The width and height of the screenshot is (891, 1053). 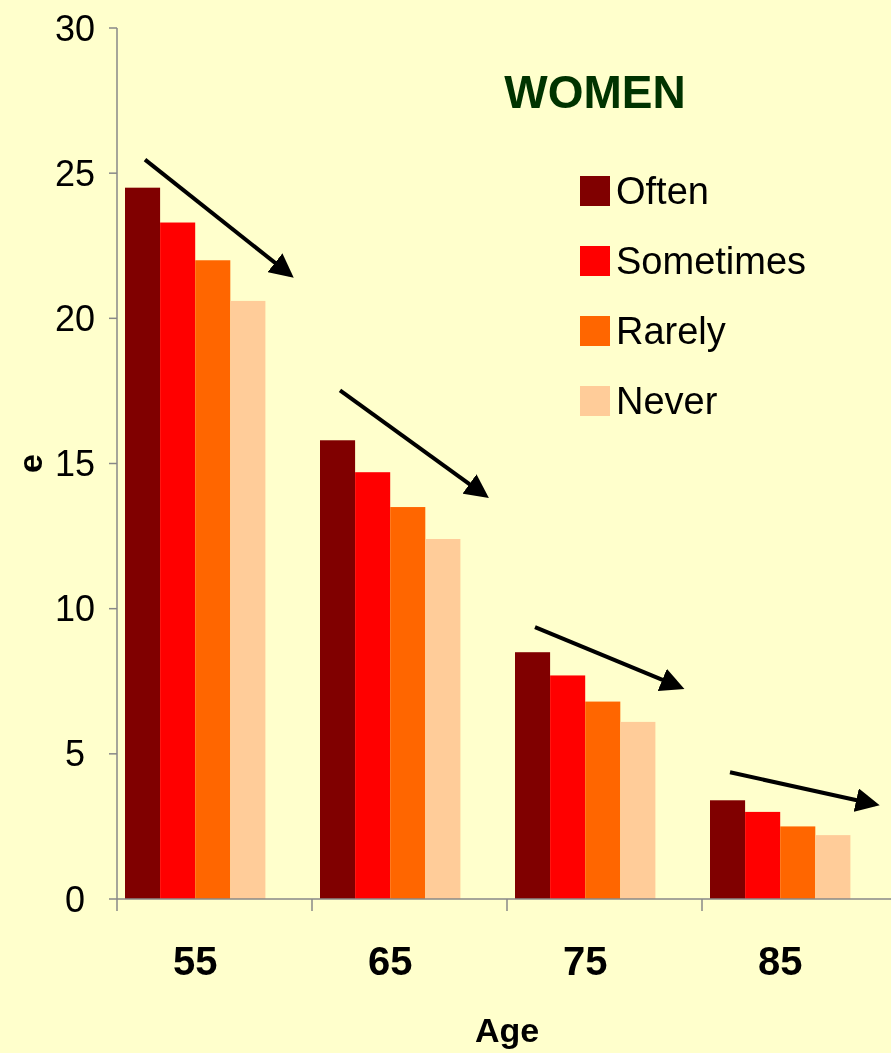 What do you see at coordinates (75, 28) in the screenshot?
I see `y-tick-label: 30` at bounding box center [75, 28].